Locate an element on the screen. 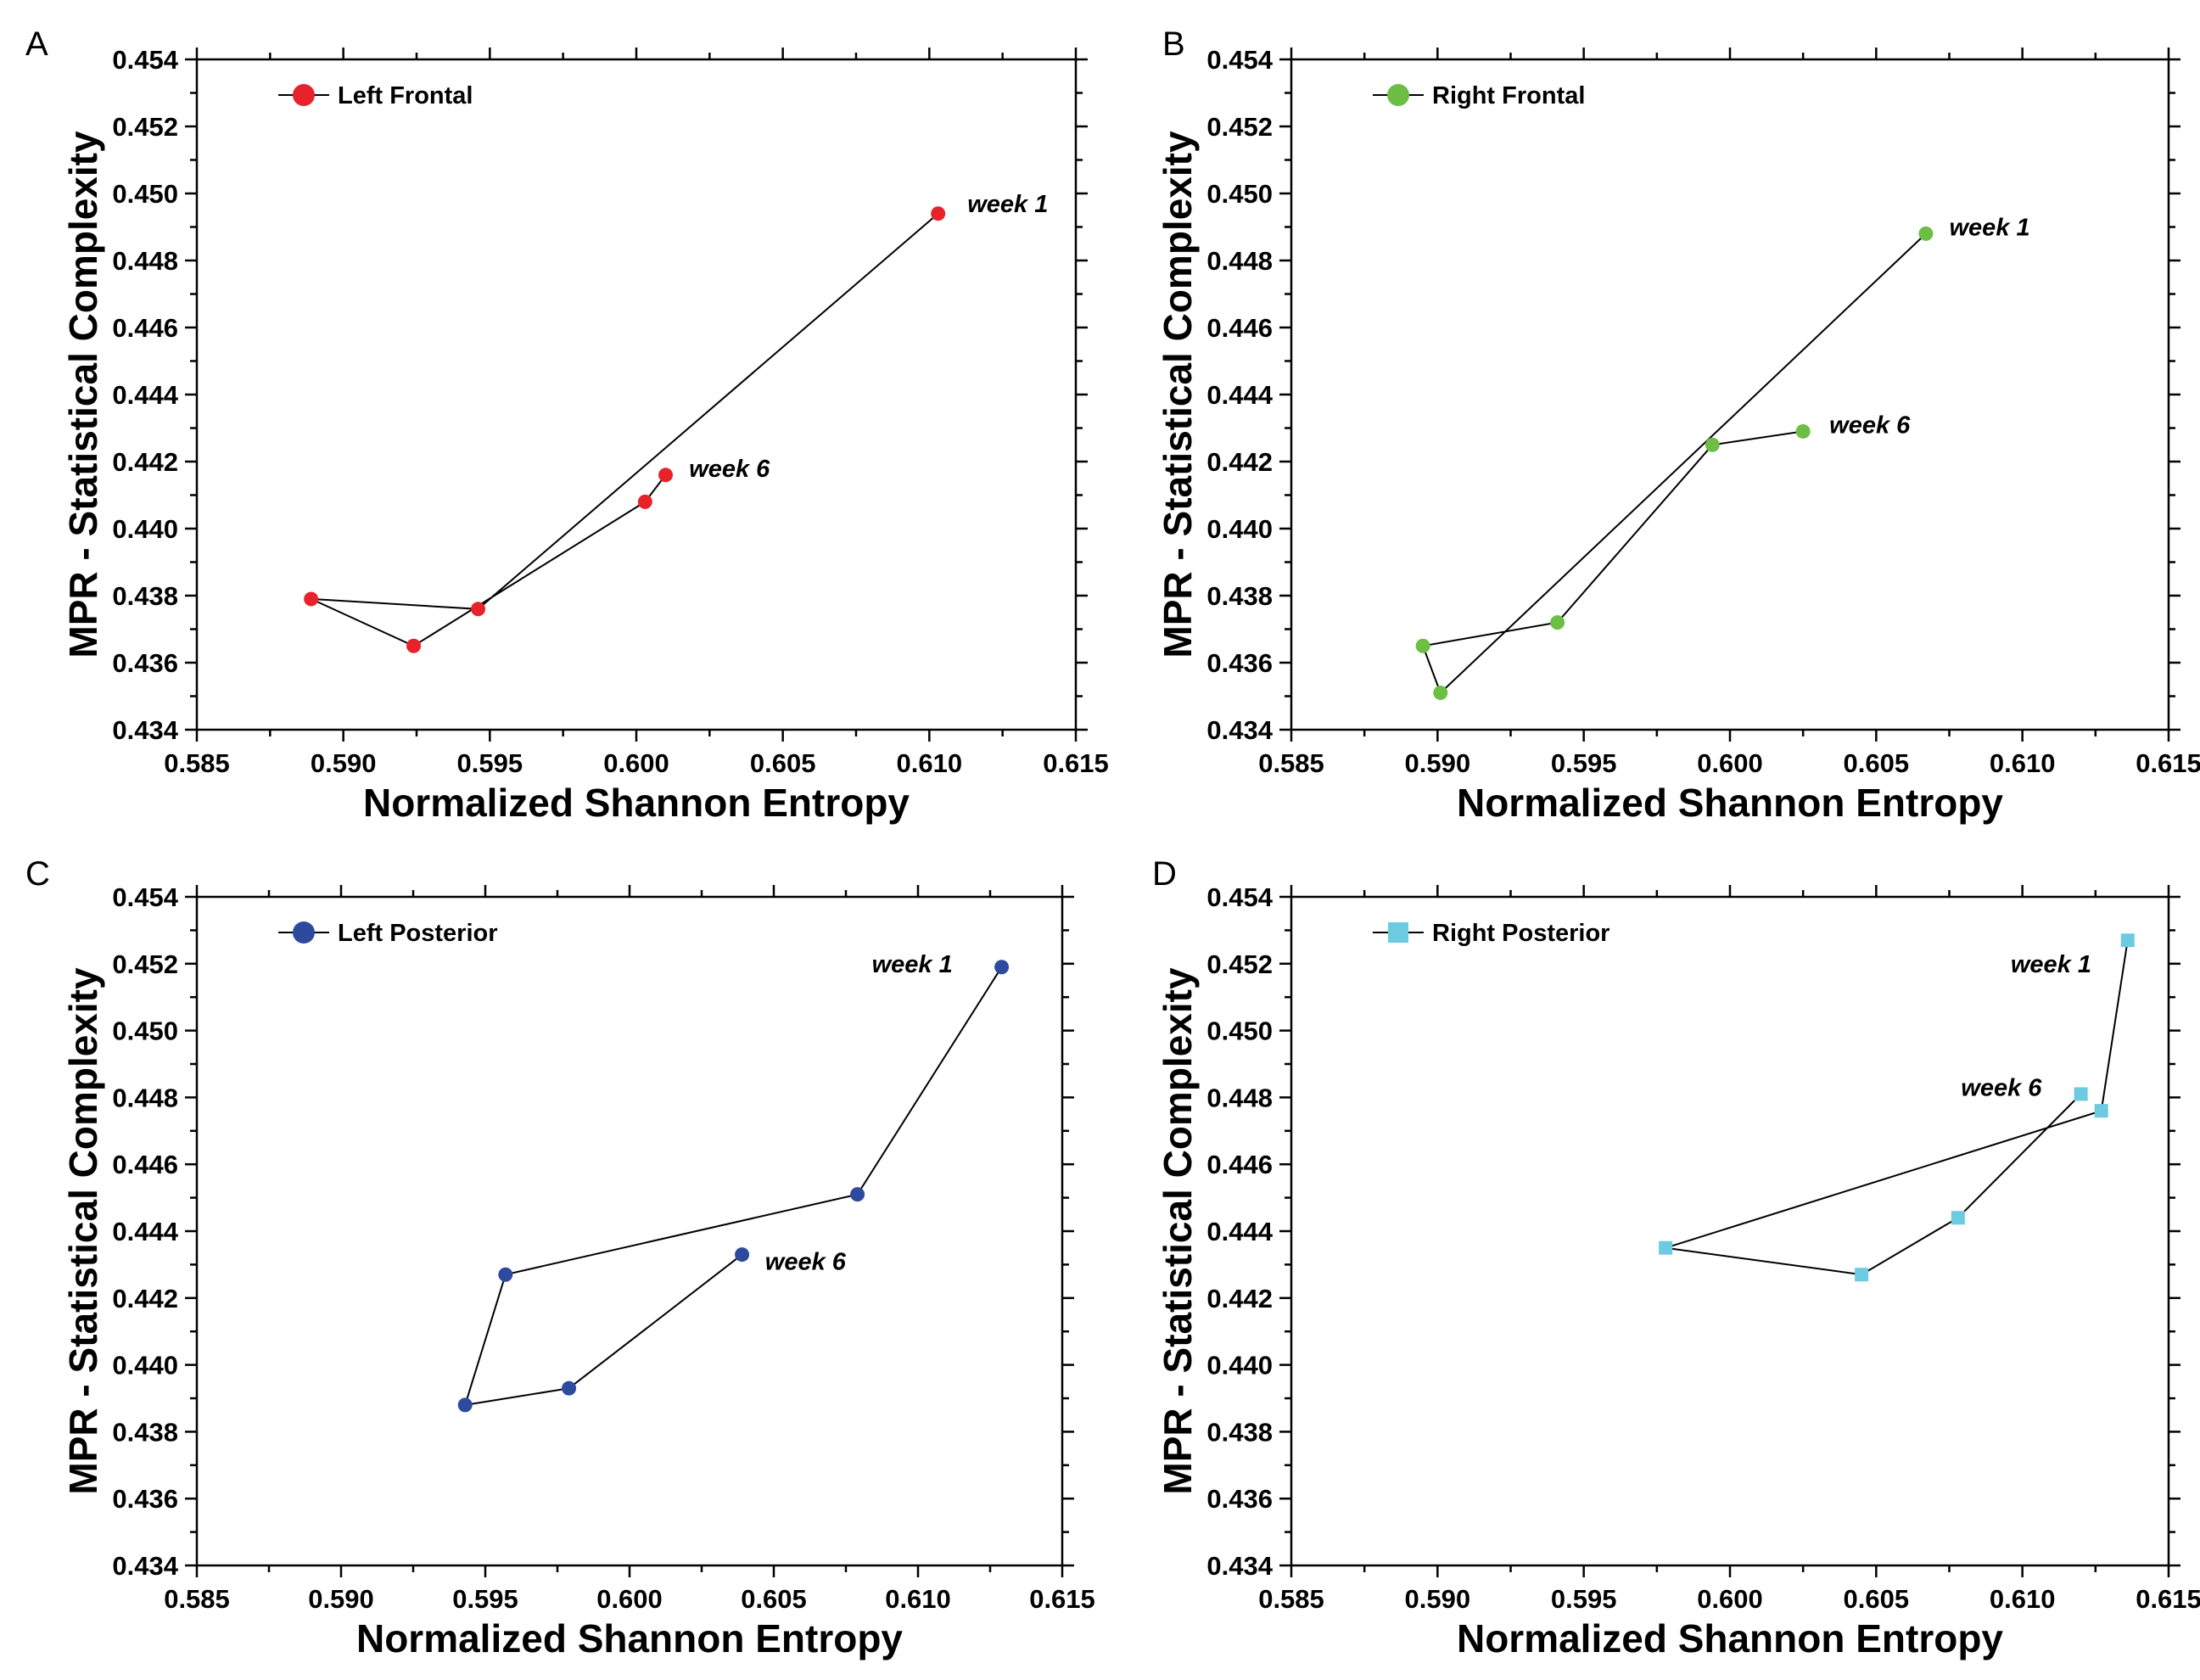 This screenshot has width=2200, height=1680. panel-letter: C is located at coordinates (37, 874).